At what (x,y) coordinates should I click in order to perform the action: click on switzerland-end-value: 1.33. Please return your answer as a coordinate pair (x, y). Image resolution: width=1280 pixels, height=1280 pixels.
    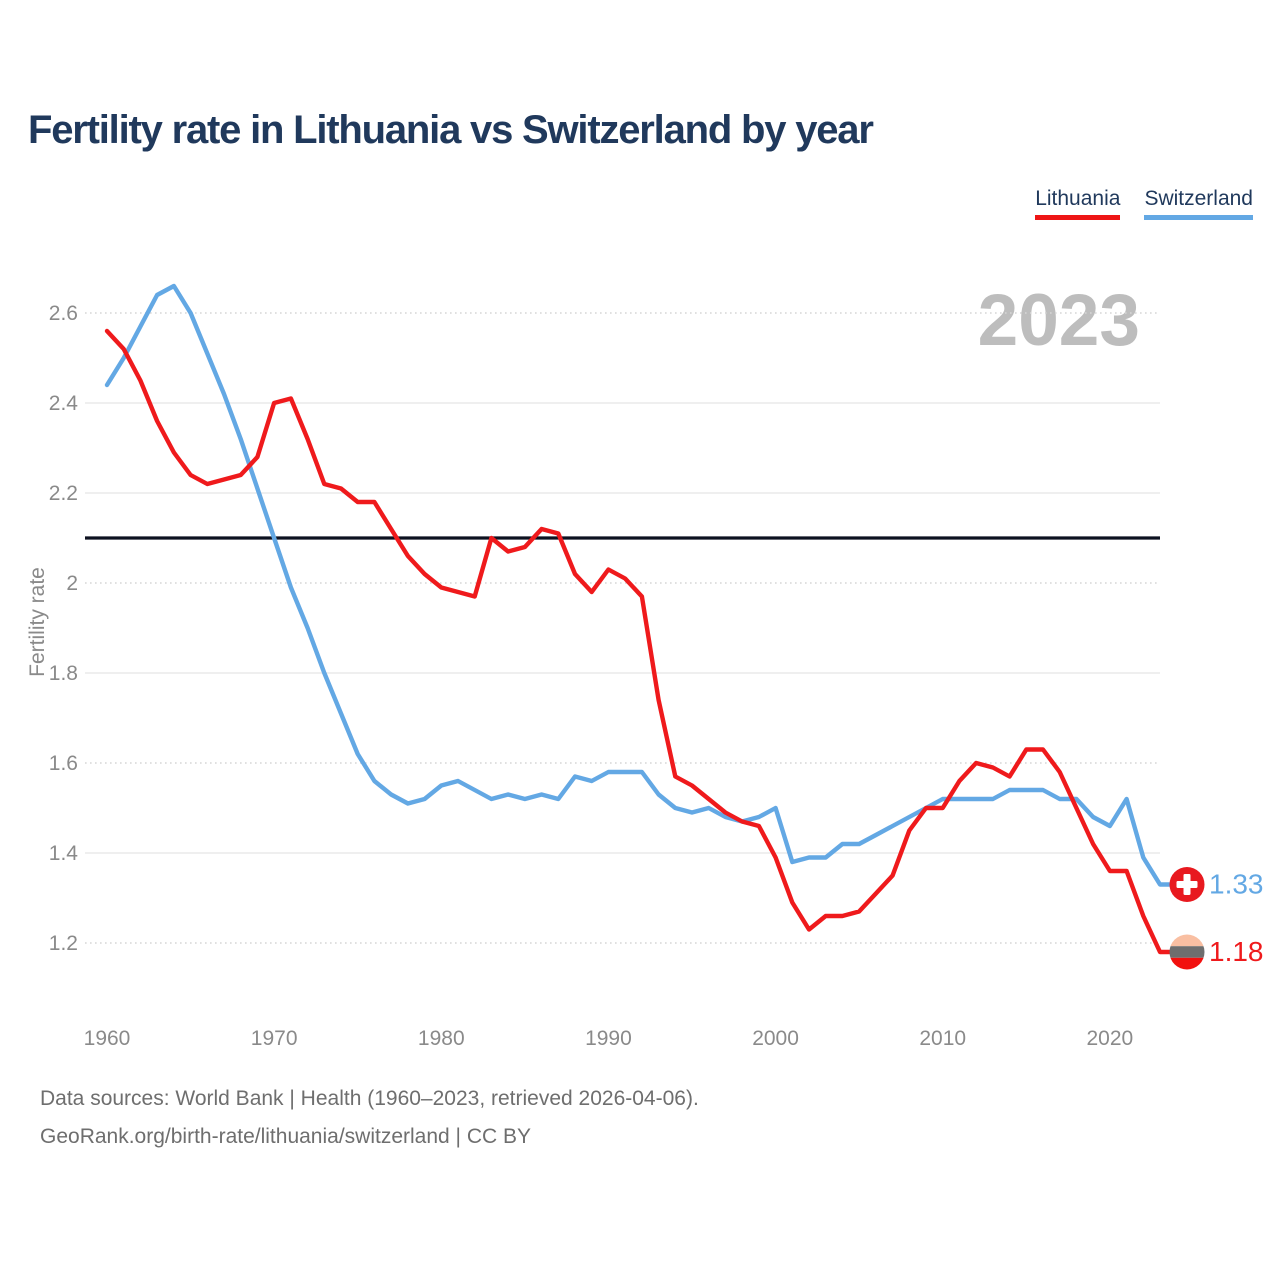
    Looking at the image, I should click on (1236, 884).